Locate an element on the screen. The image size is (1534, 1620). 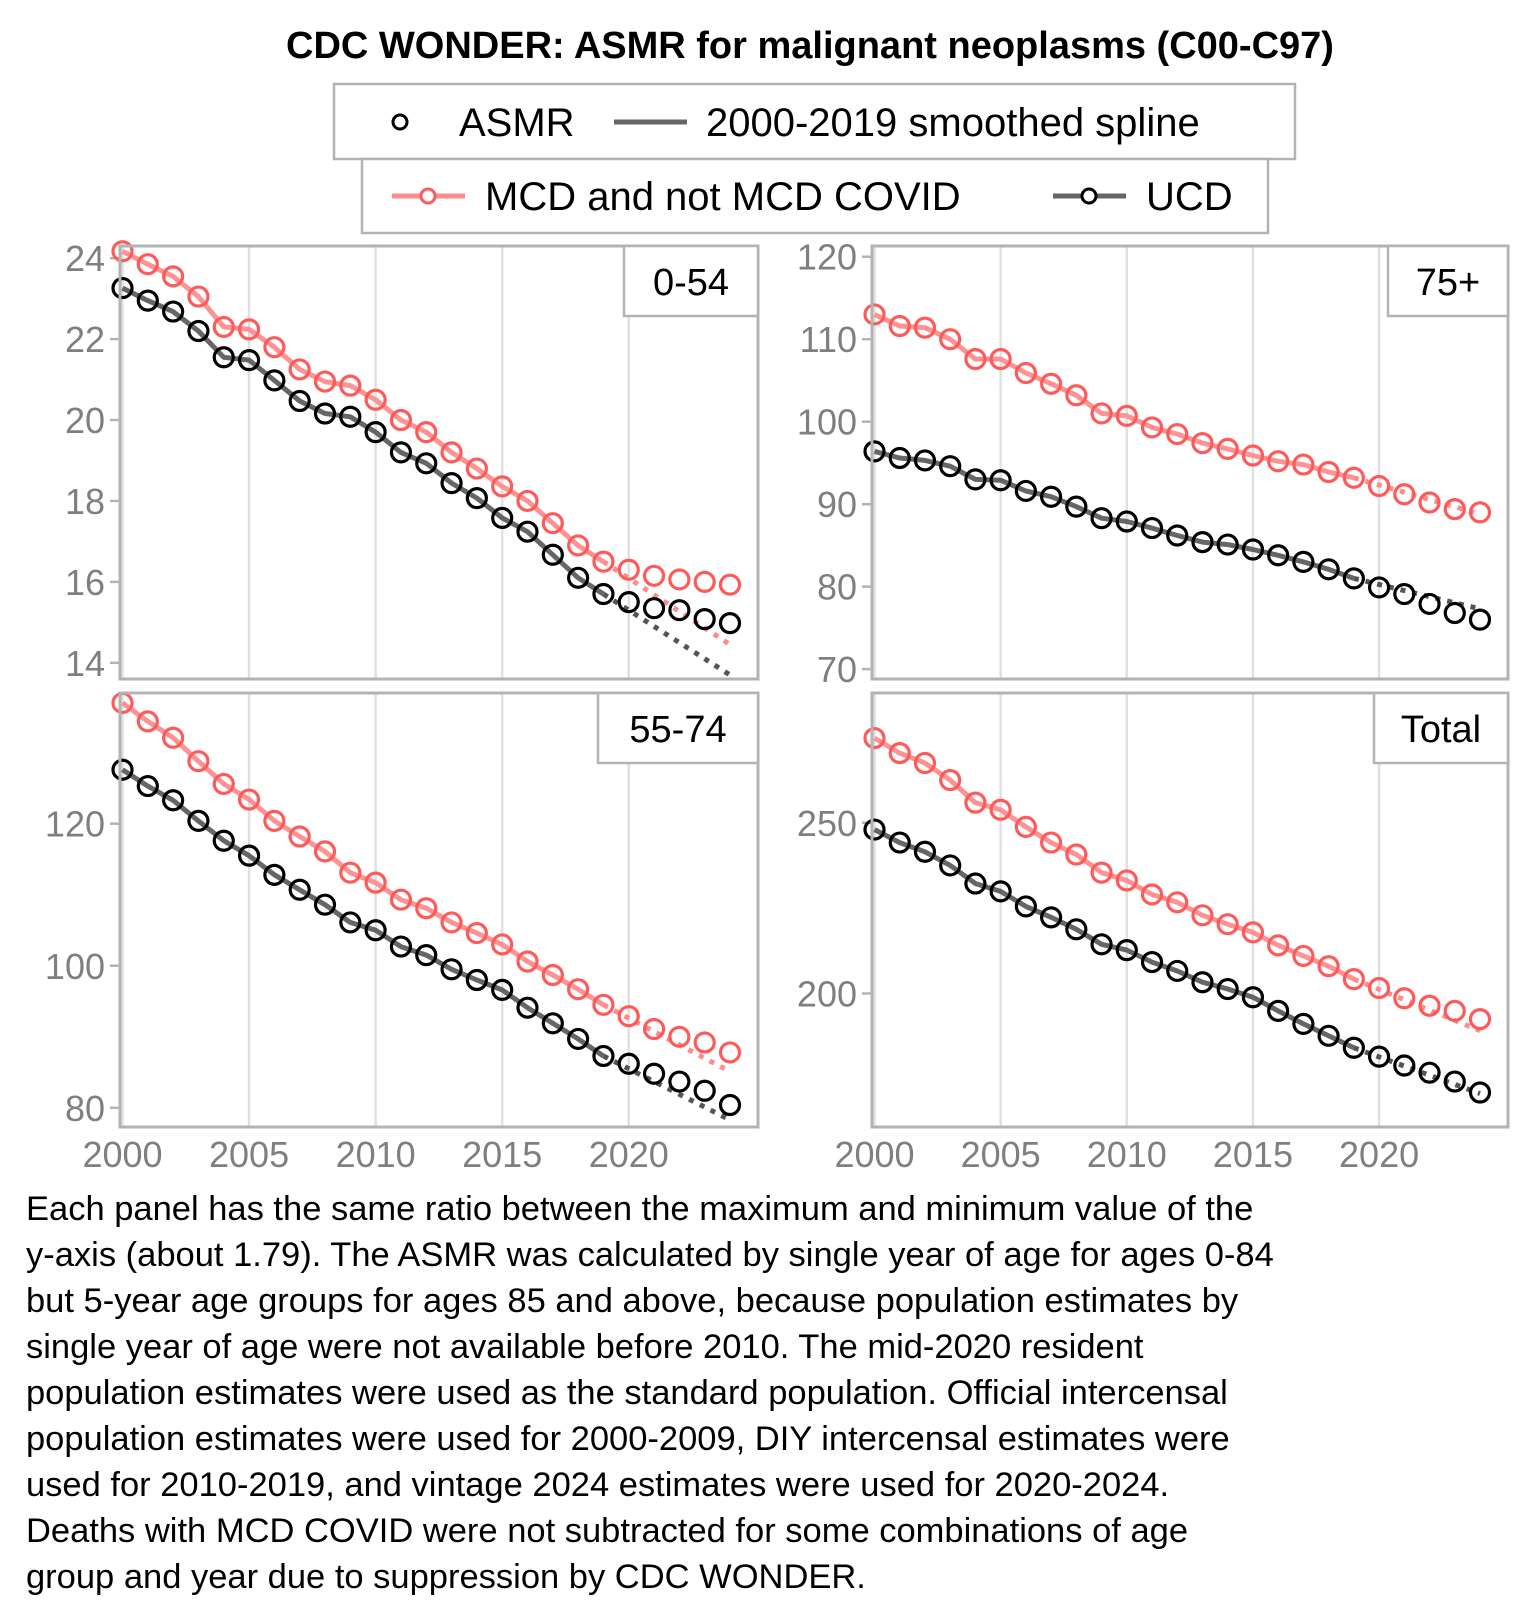
y-tick-label: 14 is located at coordinates (85, 663).